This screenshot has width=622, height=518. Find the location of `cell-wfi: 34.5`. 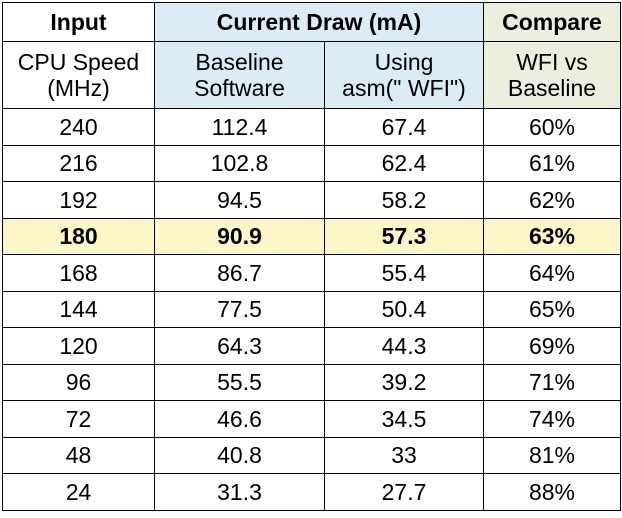

cell-wfi: 34.5 is located at coordinates (404, 419).